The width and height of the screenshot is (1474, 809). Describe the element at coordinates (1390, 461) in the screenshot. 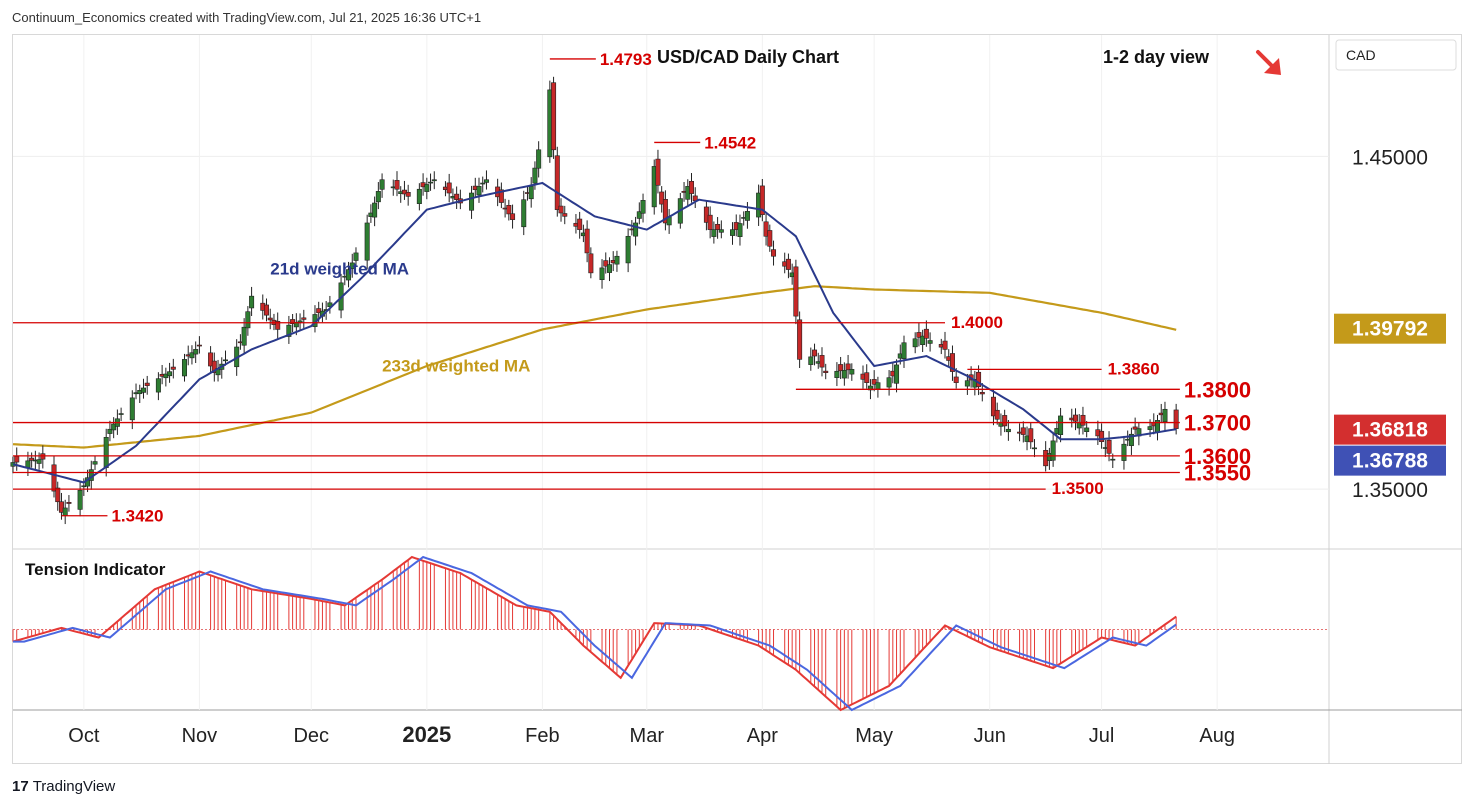

I see `price-label-2: 1.36788` at that location.